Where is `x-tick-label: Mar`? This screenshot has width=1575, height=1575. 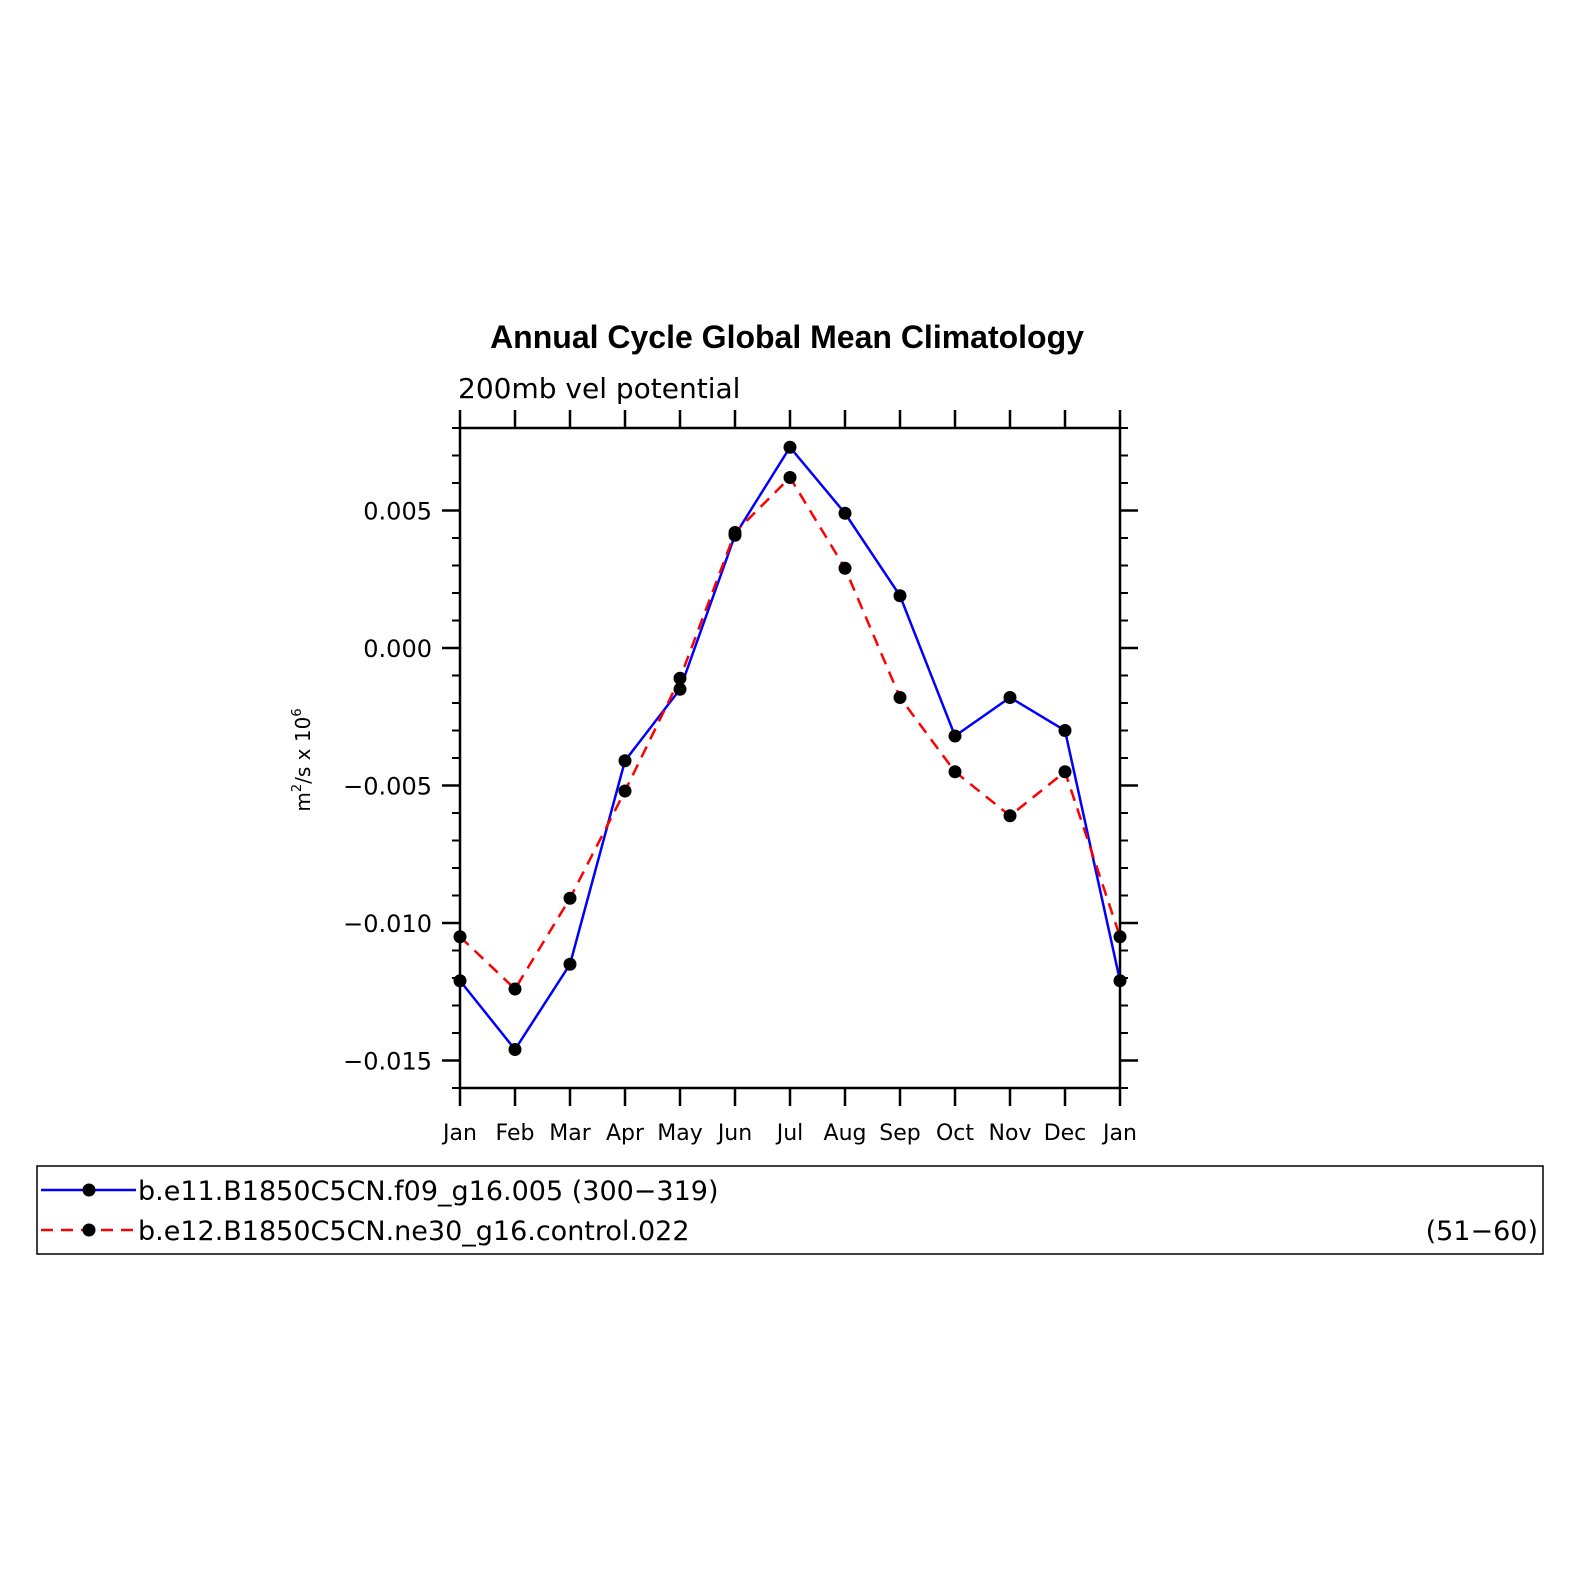
x-tick-label: Mar is located at coordinates (570, 1133).